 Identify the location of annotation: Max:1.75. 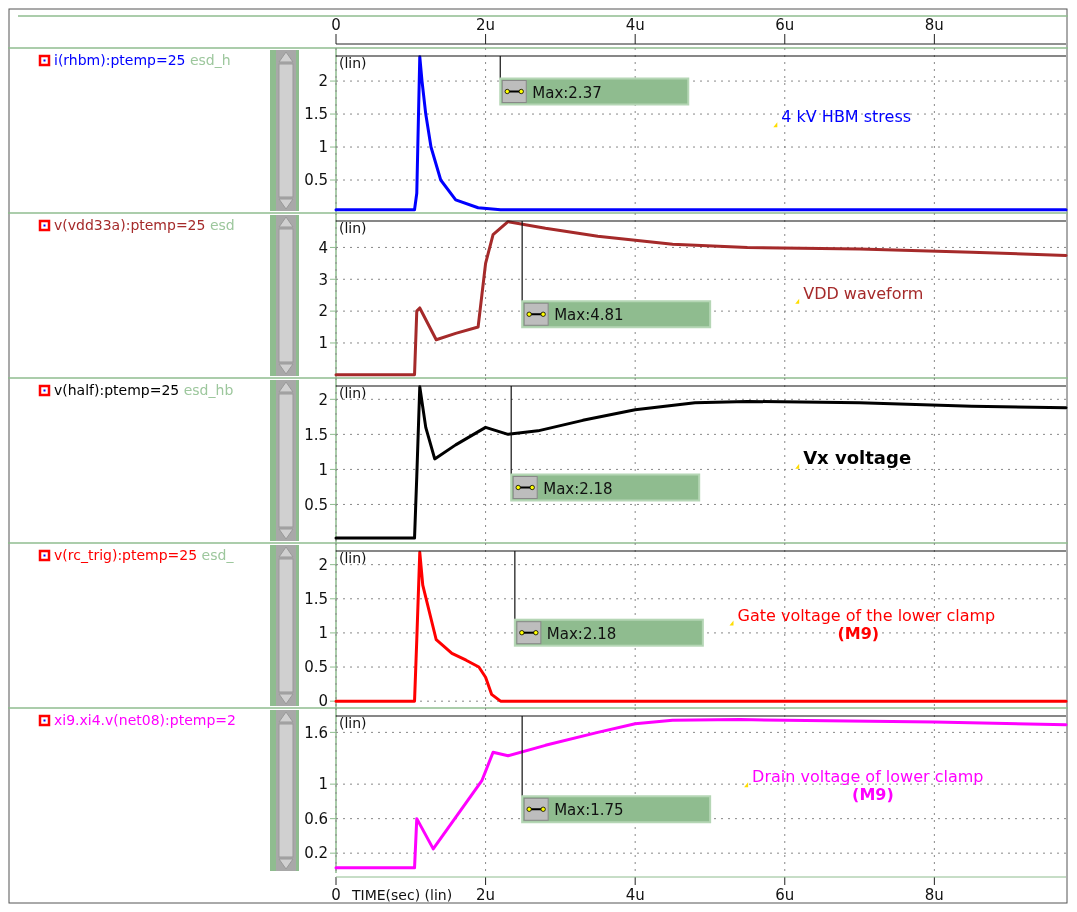
(589, 810).